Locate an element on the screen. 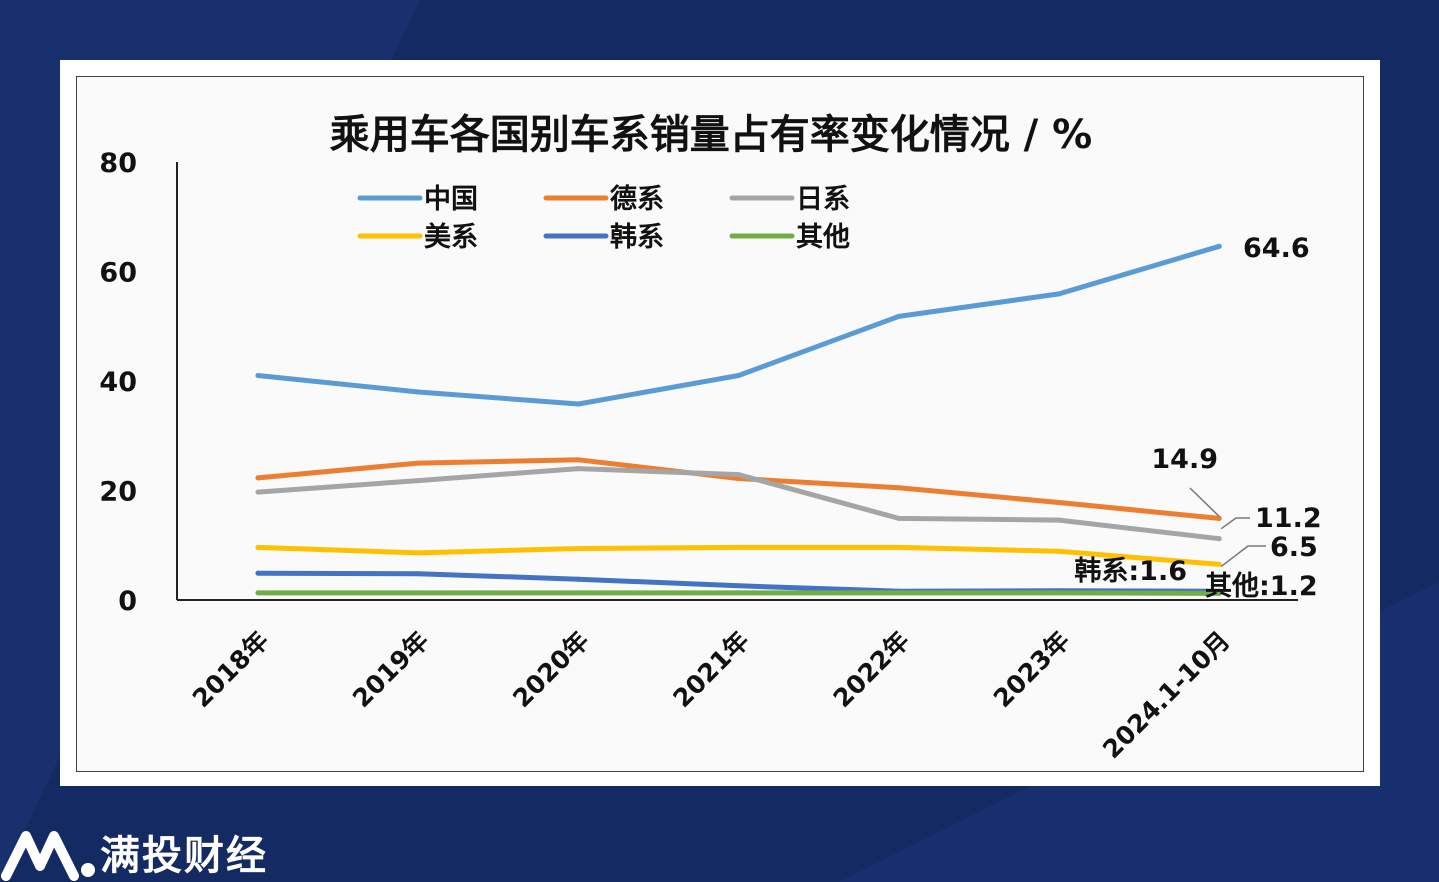 The height and width of the screenshot is (882, 1439). x-tick-label: 2022年 is located at coordinates (871, 669).